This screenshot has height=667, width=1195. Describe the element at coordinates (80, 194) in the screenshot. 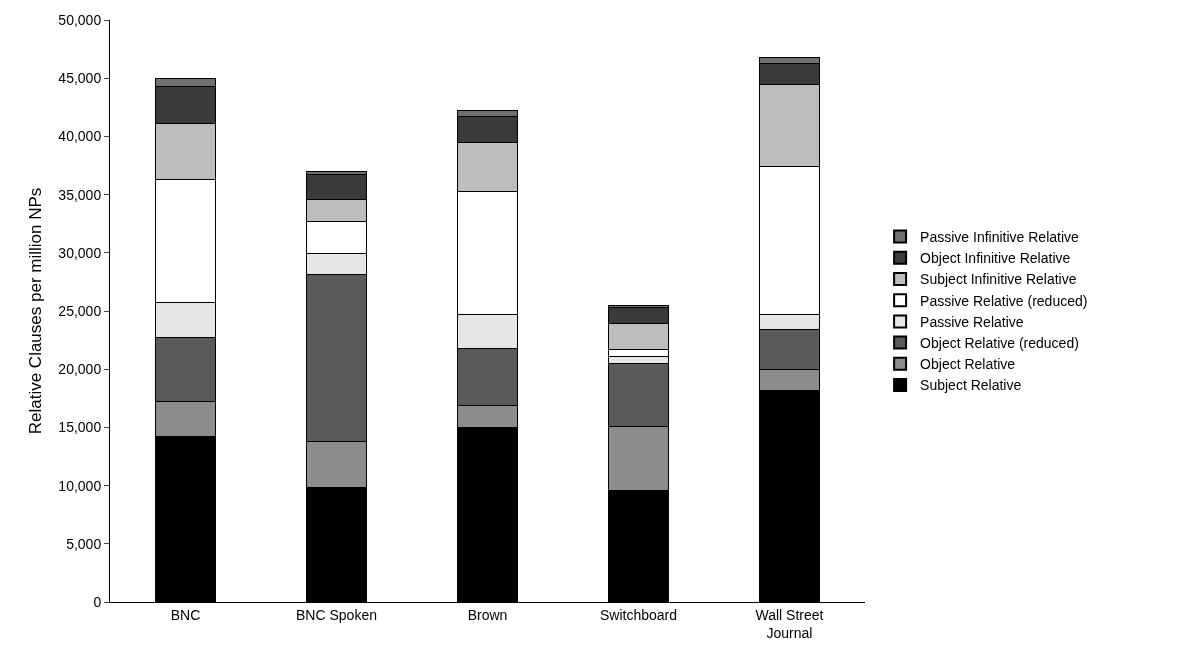

I see `y-tick-label: 35,000` at that location.